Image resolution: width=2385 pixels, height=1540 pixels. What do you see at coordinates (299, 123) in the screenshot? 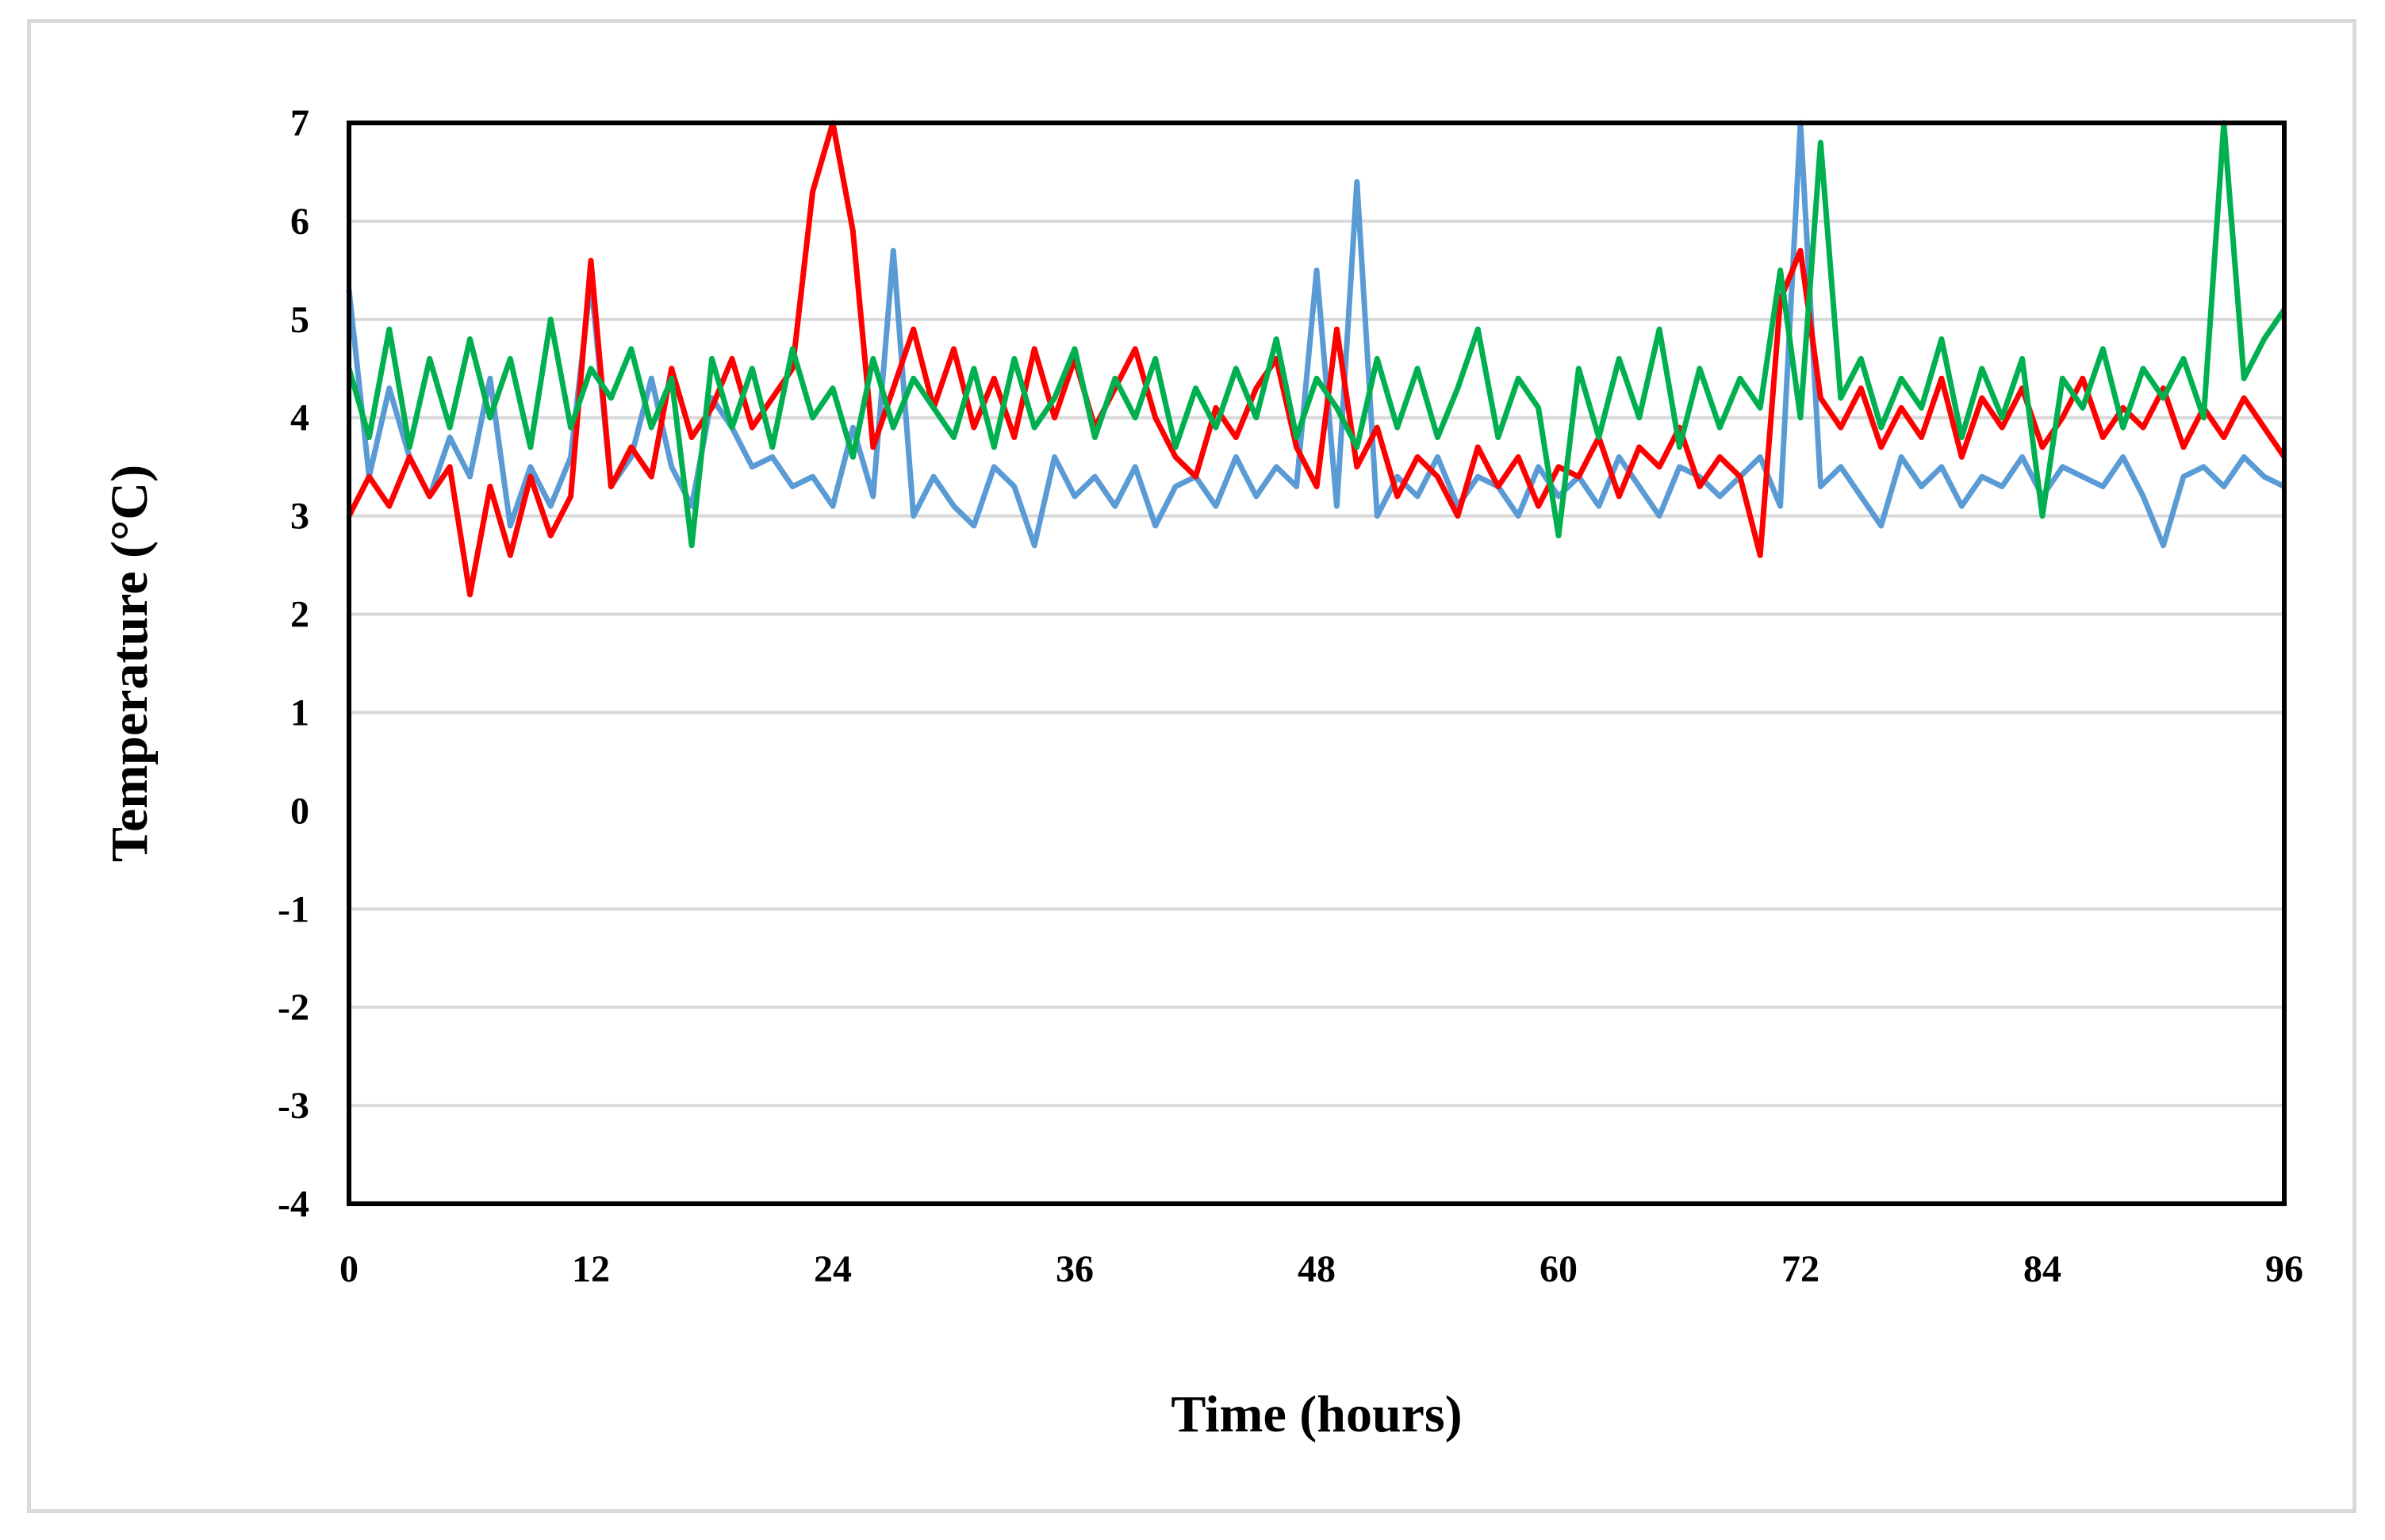
I see `y-tick-label: 7` at bounding box center [299, 123].